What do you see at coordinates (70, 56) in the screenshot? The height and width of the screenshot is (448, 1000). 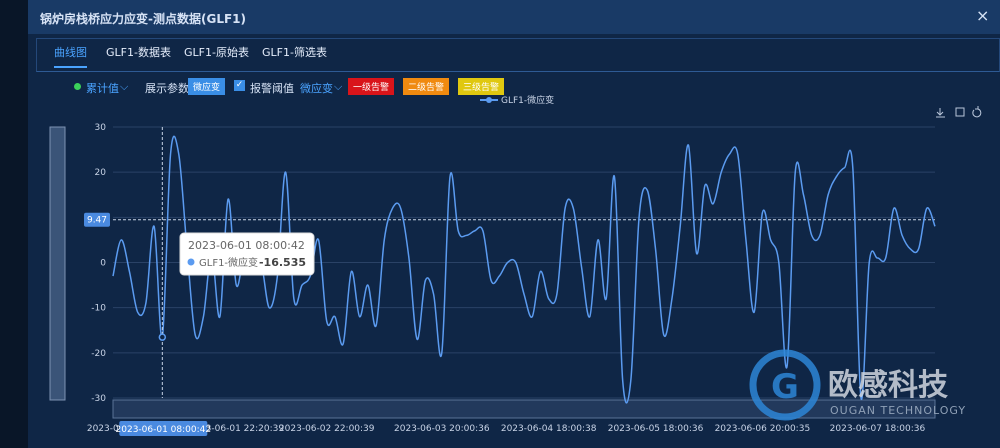 I see `tab: 曲线图` at bounding box center [70, 56].